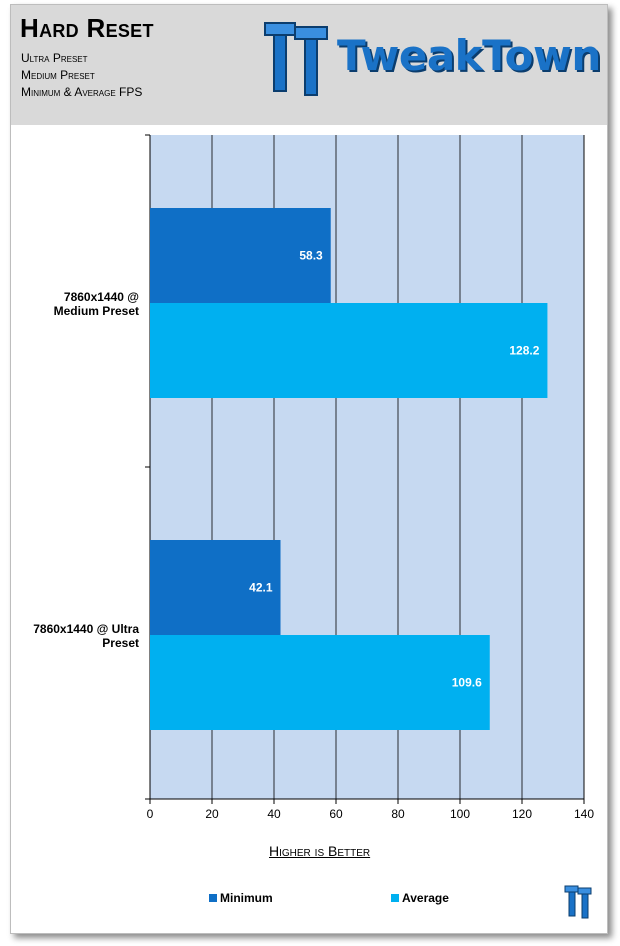 The height and width of the screenshot is (946, 620). Describe the element at coordinates (578, 902) in the screenshot. I see `tweaktown-mini-logo-icon` at that location.